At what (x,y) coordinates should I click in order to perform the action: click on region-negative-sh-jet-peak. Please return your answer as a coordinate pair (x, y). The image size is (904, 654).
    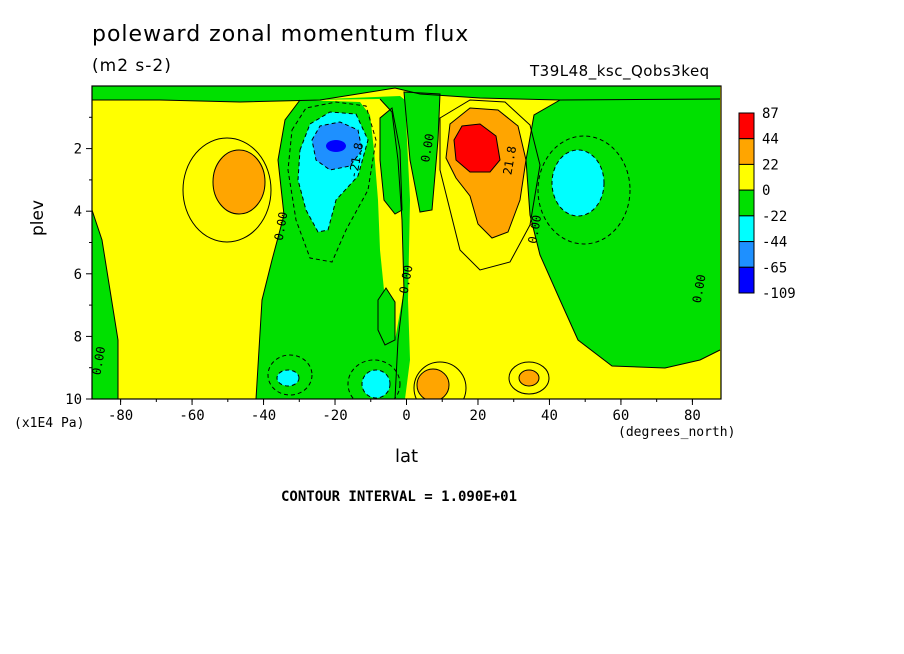
    Looking at the image, I should click on (336, 146).